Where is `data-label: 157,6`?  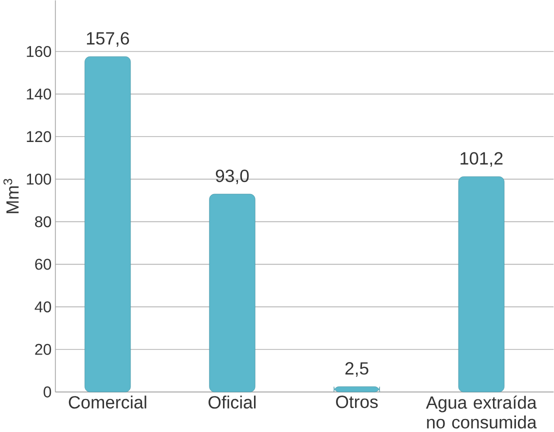
data-label: 157,6 is located at coordinates (107, 39).